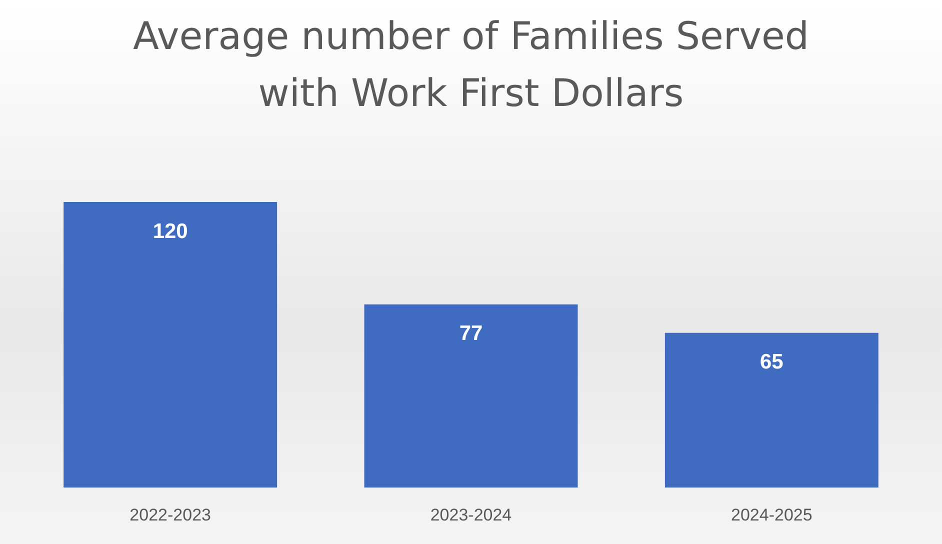 This screenshot has height=544, width=942. I want to click on data-label: 77, so click(471, 334).